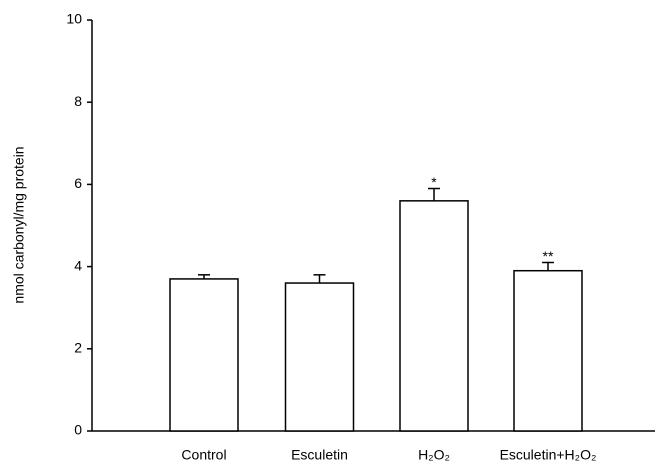 The image size is (657, 471). I want to click on y-tick-label: 8, so click(78, 101).